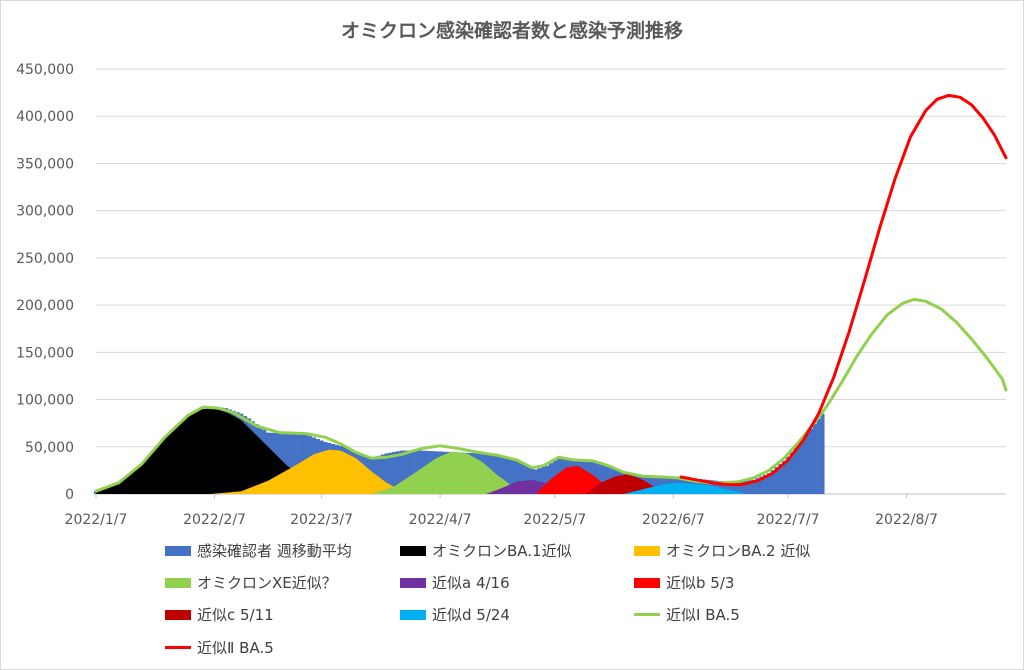 The image size is (1024, 670). I want to click on y-tick-label: 250,000, so click(45, 259).